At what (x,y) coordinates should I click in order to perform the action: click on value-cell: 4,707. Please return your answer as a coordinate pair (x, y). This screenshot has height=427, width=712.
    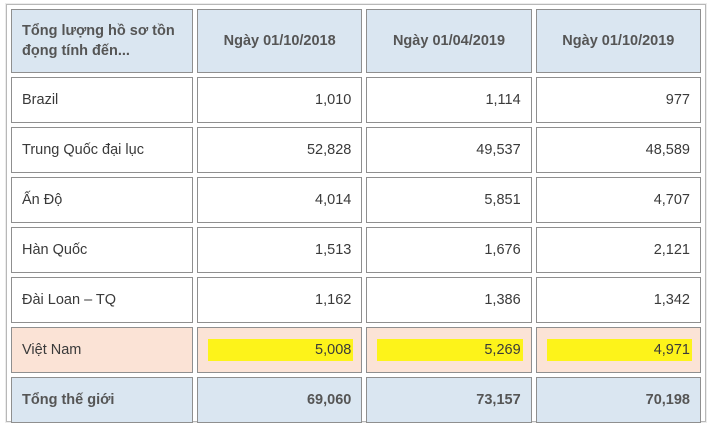
    Looking at the image, I should click on (618, 200).